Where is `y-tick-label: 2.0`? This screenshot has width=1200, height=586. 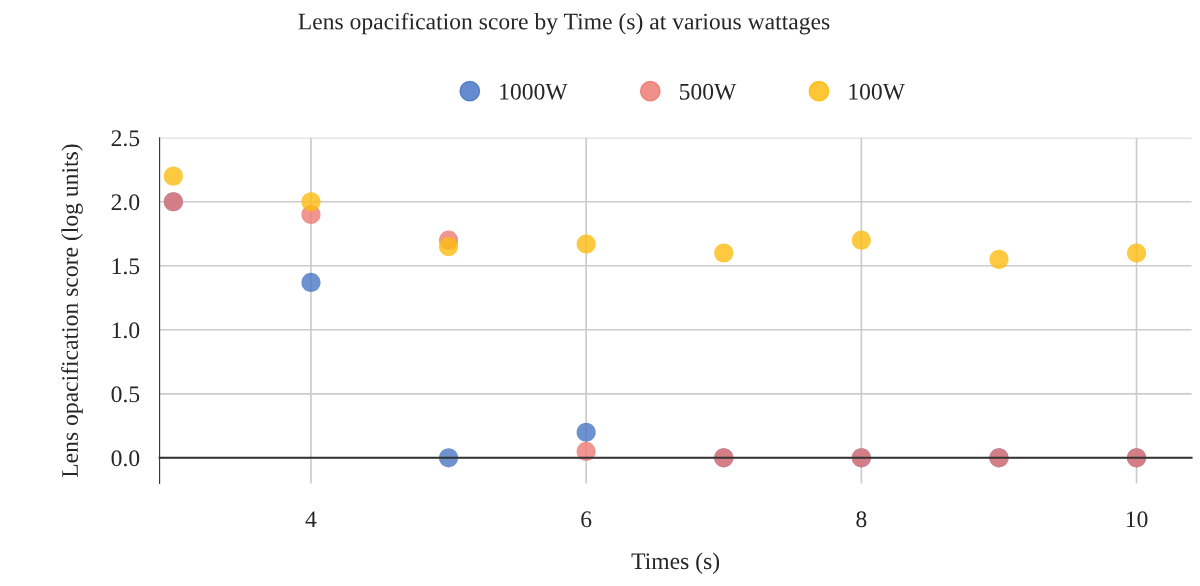
y-tick-label: 2.0 is located at coordinates (125, 202).